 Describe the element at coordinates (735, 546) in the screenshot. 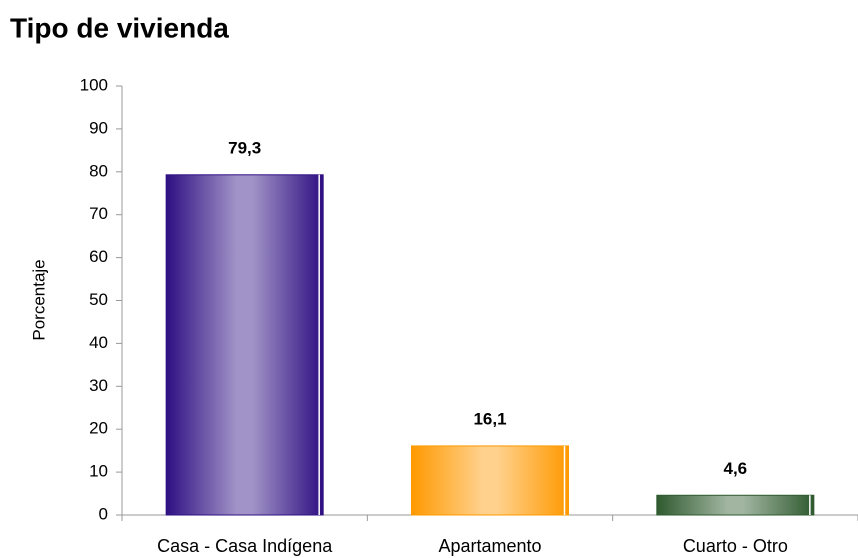

I see `x-tick-label: Cuarto - Otro` at that location.